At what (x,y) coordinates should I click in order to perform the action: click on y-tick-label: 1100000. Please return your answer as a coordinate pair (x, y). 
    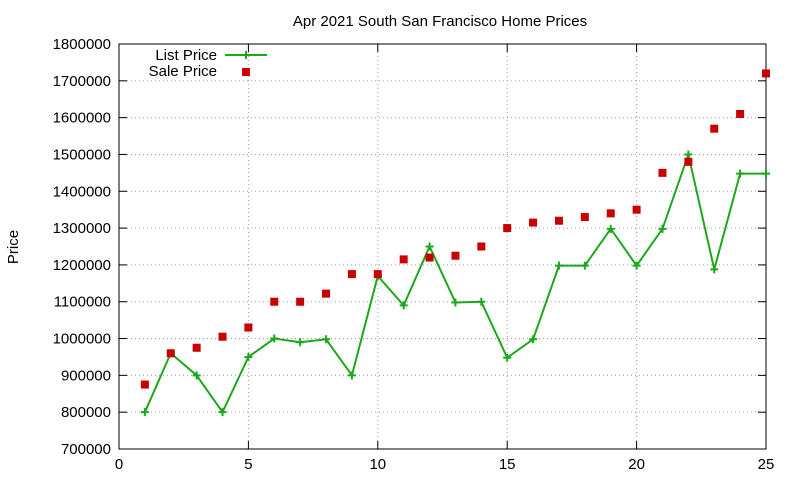
    Looking at the image, I should click on (82, 302).